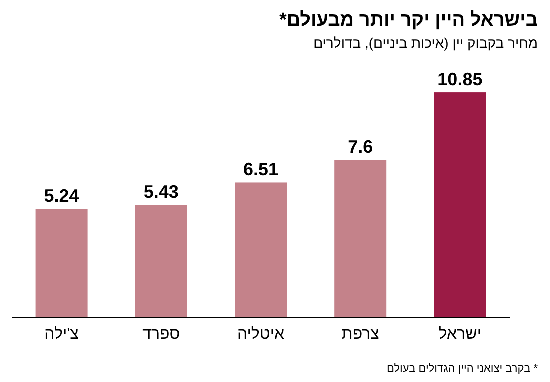  What do you see at coordinates (161, 192) in the screenshot?
I see `data-label: 5.43` at bounding box center [161, 192].